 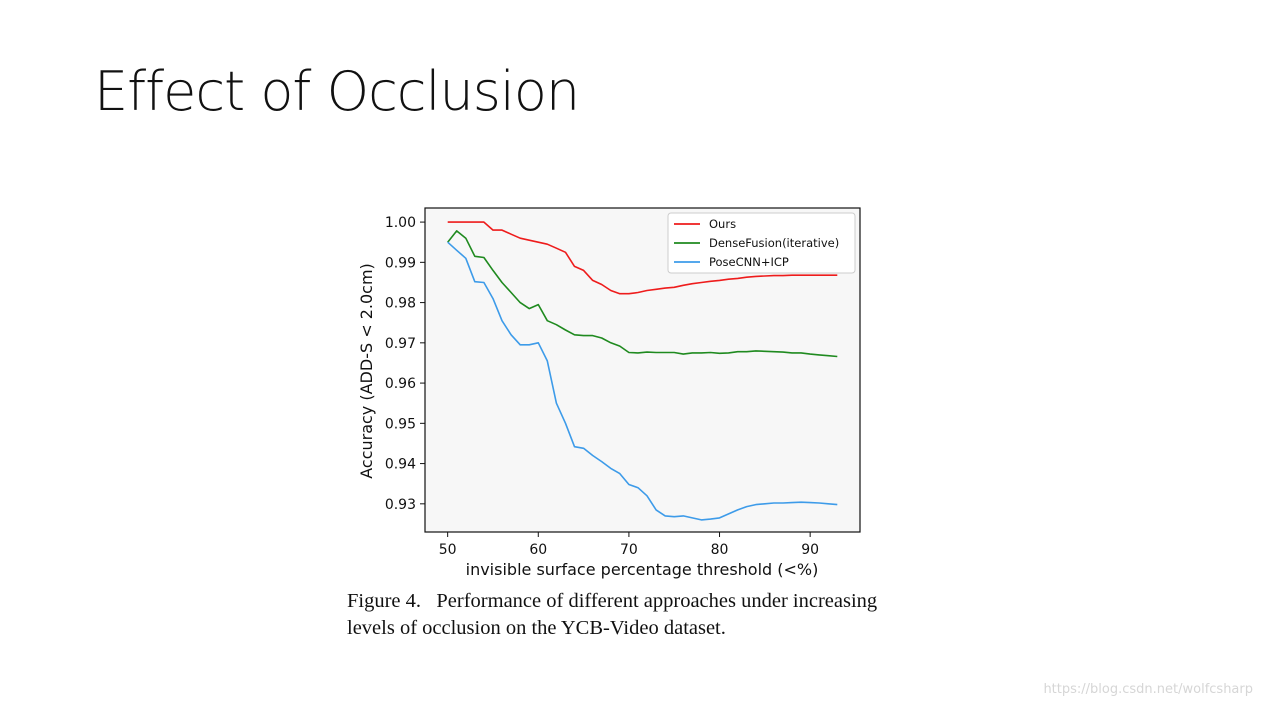 What do you see at coordinates (538, 550) in the screenshot?
I see `x-tick-label: 60` at bounding box center [538, 550].